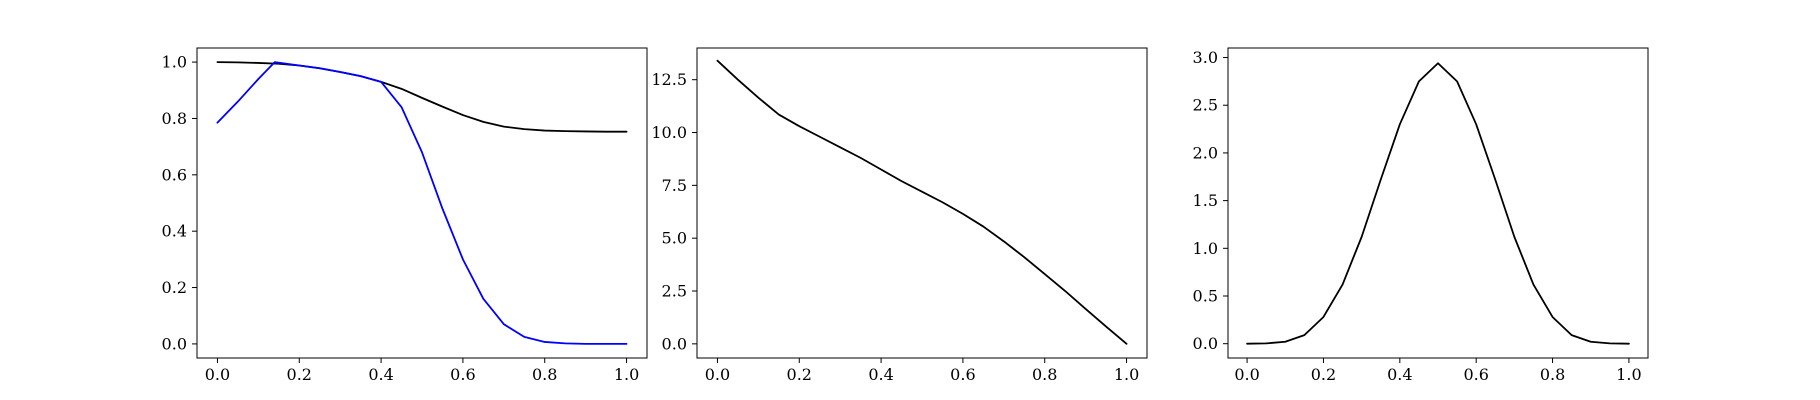 The image size is (1820, 400). What do you see at coordinates (669, 79) in the screenshot?
I see `y-tick-label: 12.5` at bounding box center [669, 79].